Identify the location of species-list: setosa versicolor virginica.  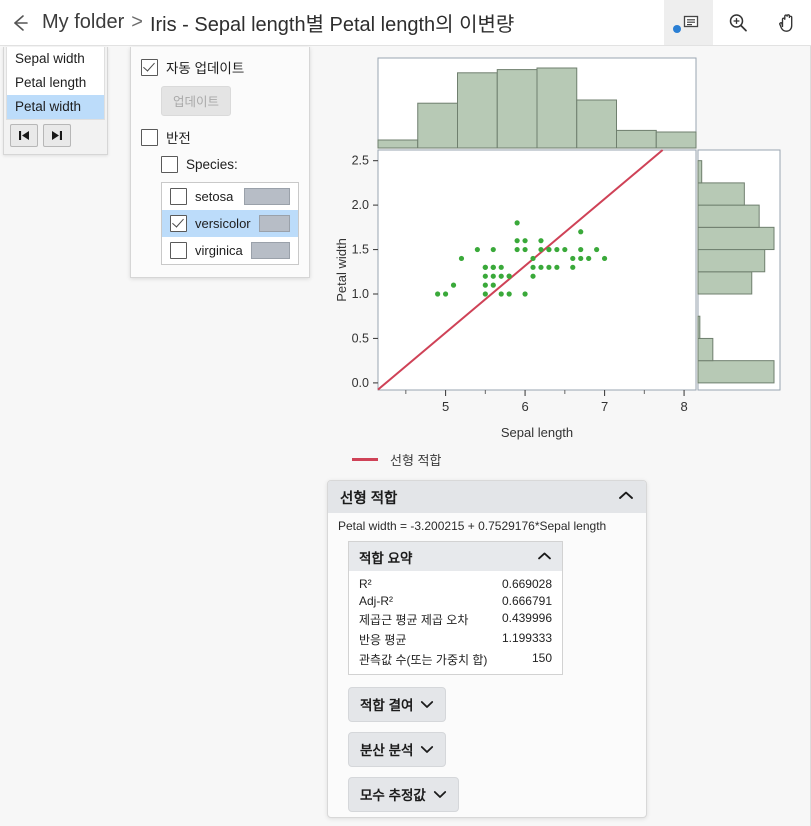
(230, 223).